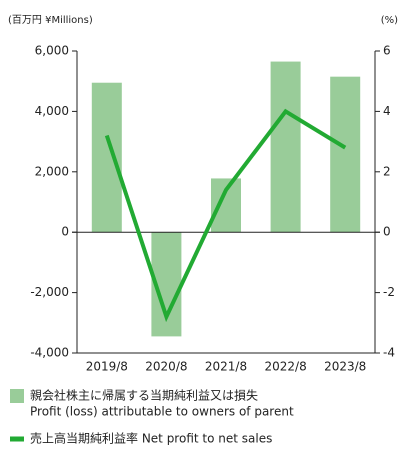 This screenshot has width=412, height=455. I want to click on legend-label: 親会社株主に帰属する当期純利益又は損失, so click(144, 395).